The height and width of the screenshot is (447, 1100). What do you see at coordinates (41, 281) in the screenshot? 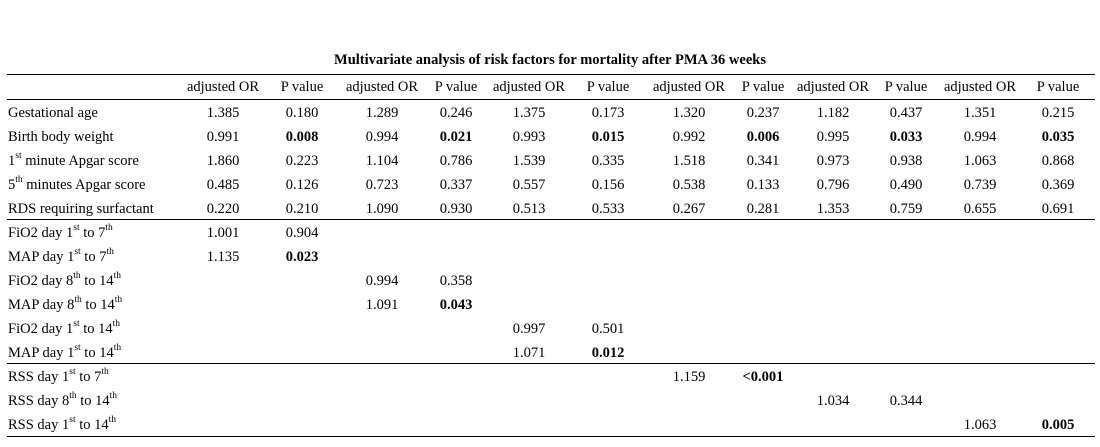
I see `label-text: FiO2 day 8` at bounding box center [41, 281].